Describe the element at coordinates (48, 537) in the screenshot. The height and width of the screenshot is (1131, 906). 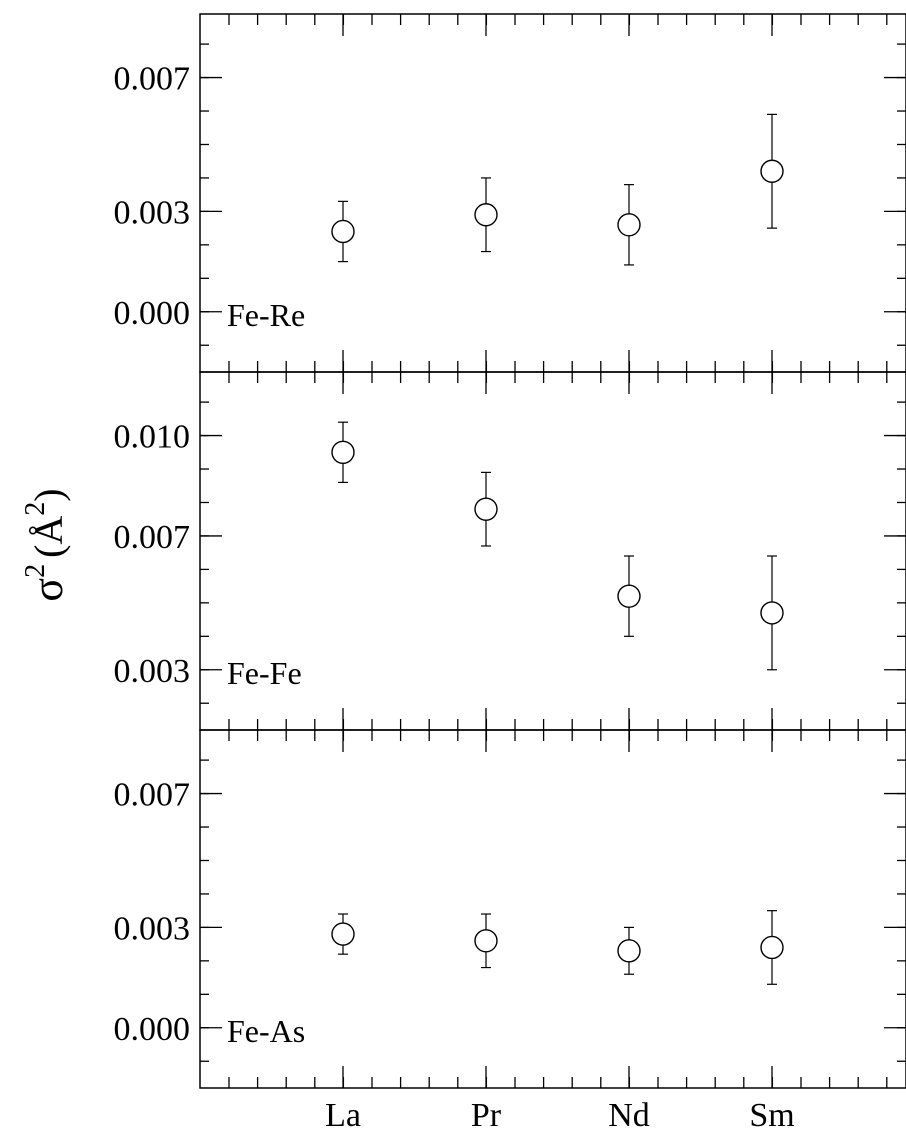
I see `y-axis-label-unit: (Å` at that location.